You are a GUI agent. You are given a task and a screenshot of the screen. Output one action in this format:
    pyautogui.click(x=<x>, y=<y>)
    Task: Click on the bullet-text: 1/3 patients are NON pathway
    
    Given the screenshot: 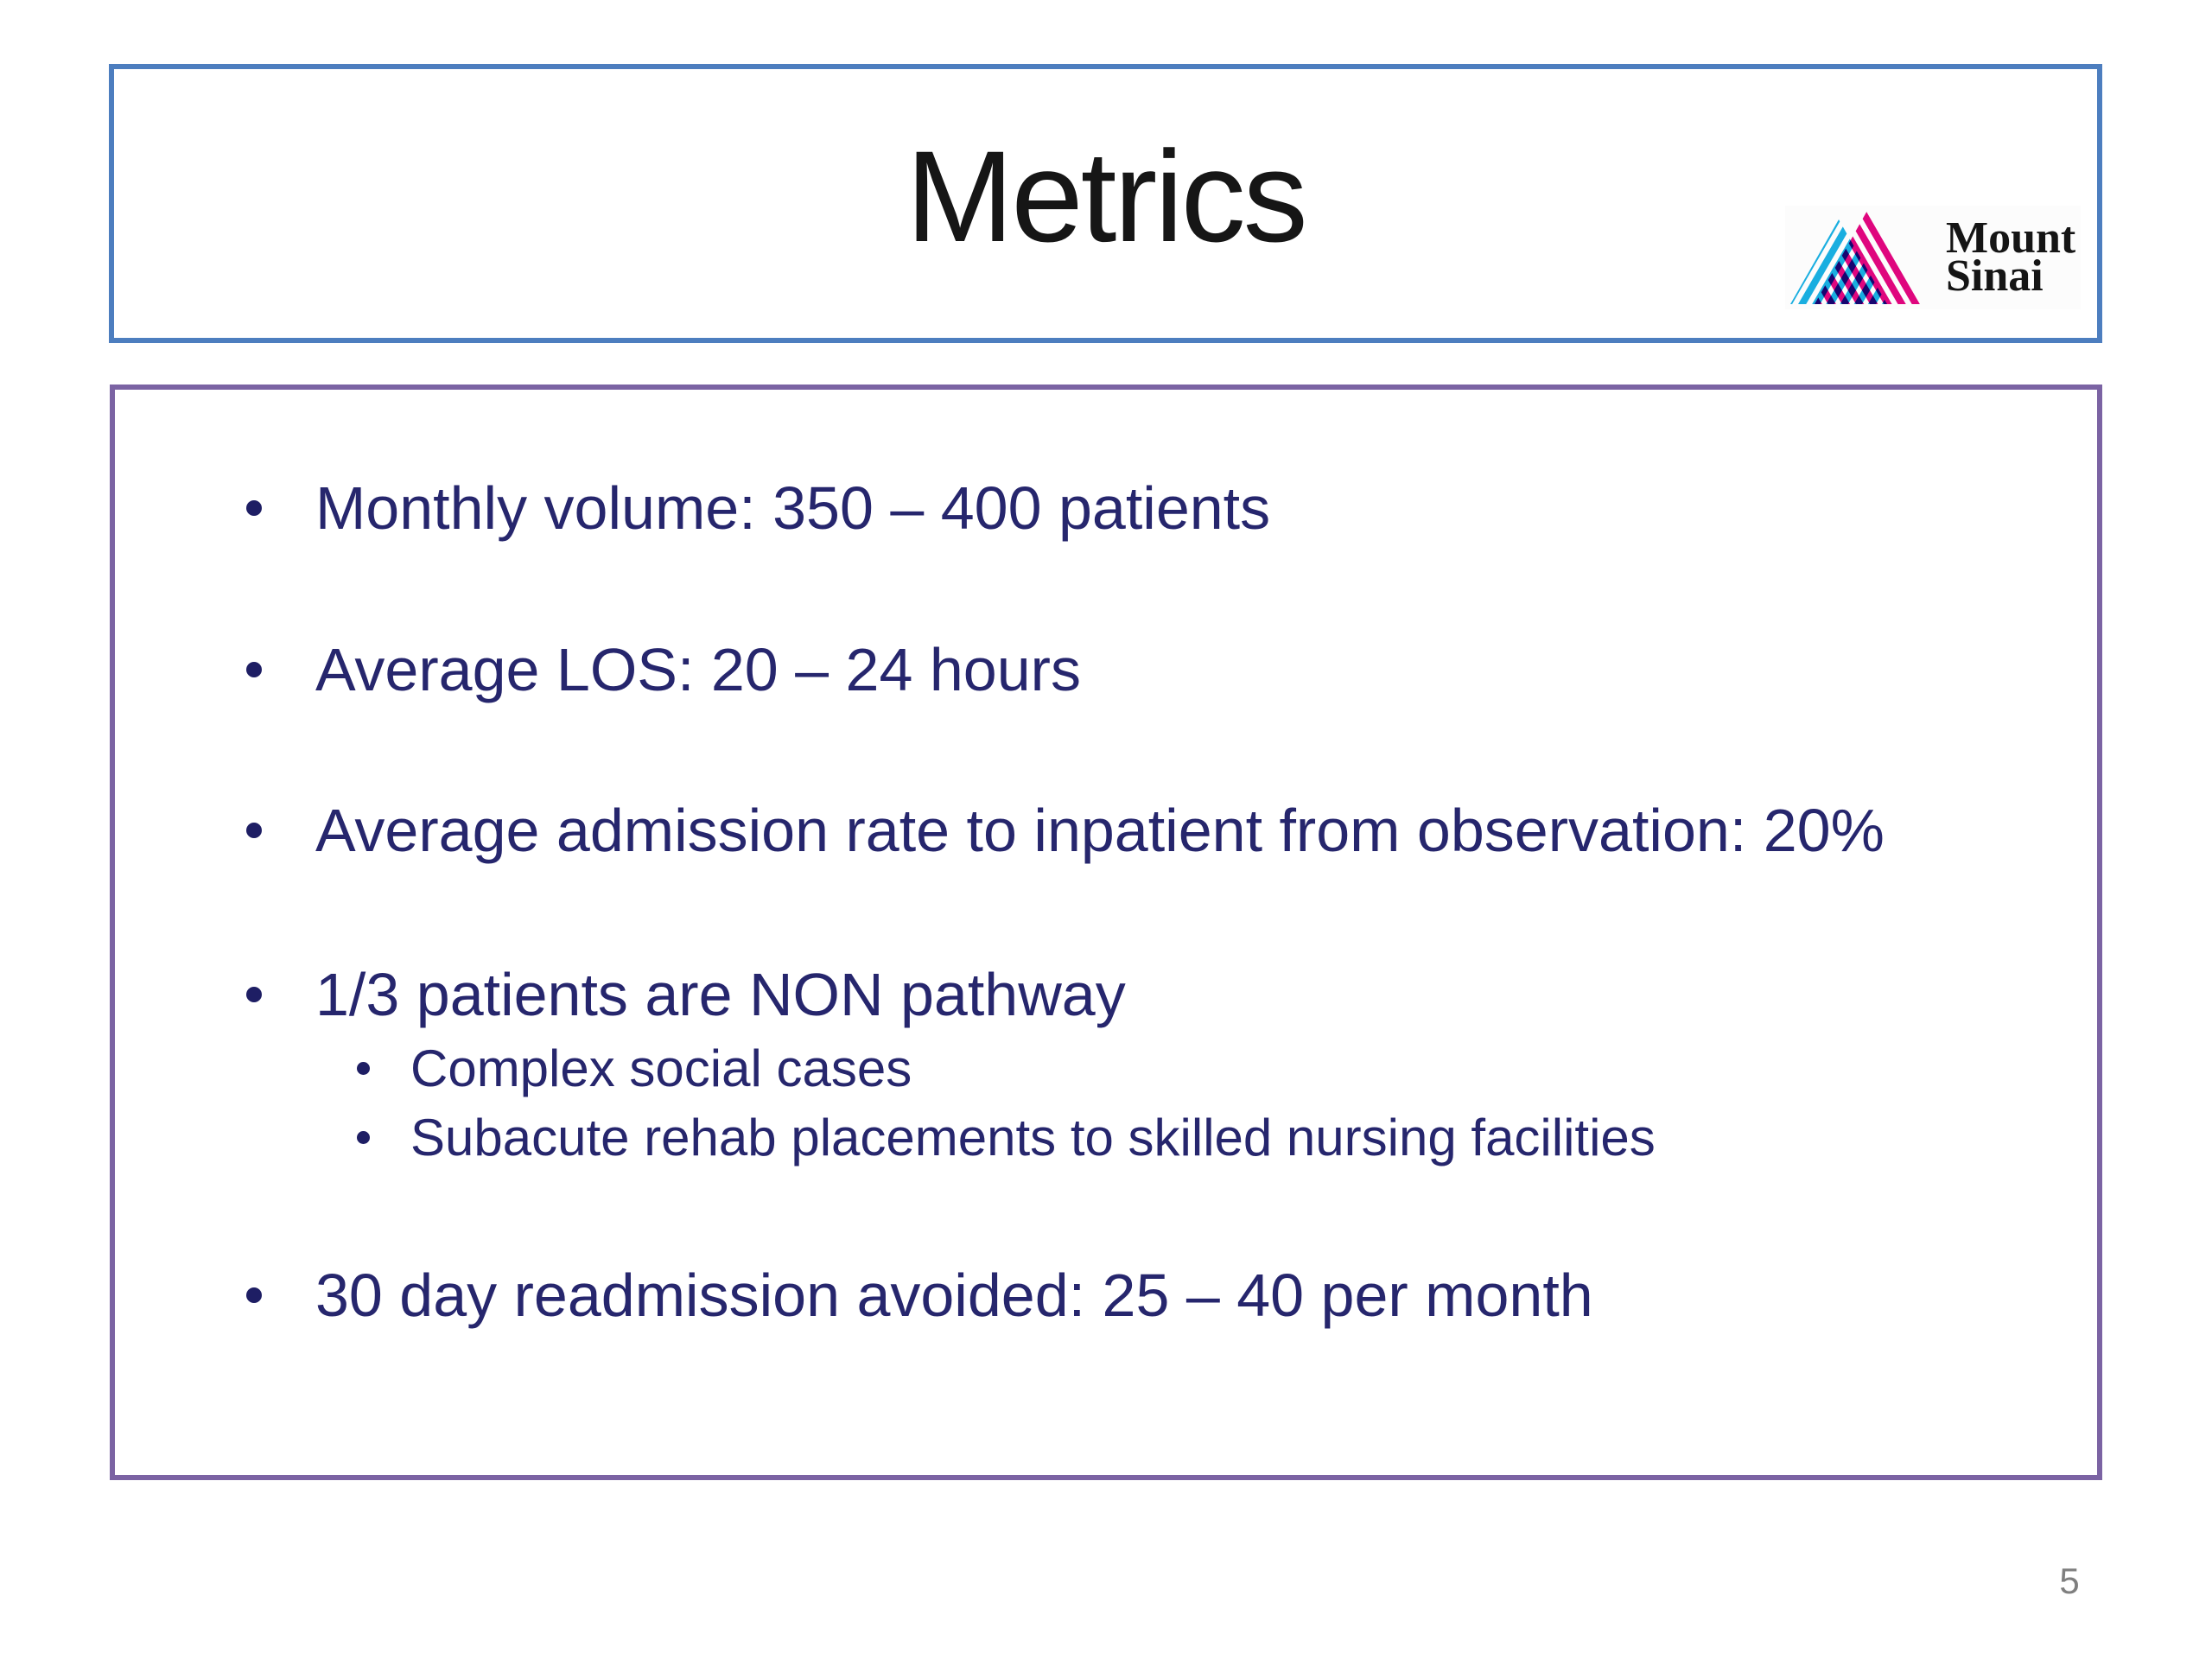 What is the action you would take?
    pyautogui.click(x=720, y=994)
    